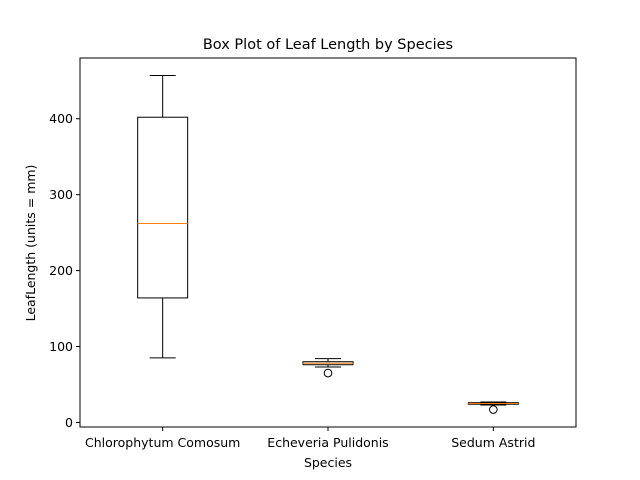  What do you see at coordinates (61, 118) in the screenshot?
I see `y-tick-label: 400` at bounding box center [61, 118].